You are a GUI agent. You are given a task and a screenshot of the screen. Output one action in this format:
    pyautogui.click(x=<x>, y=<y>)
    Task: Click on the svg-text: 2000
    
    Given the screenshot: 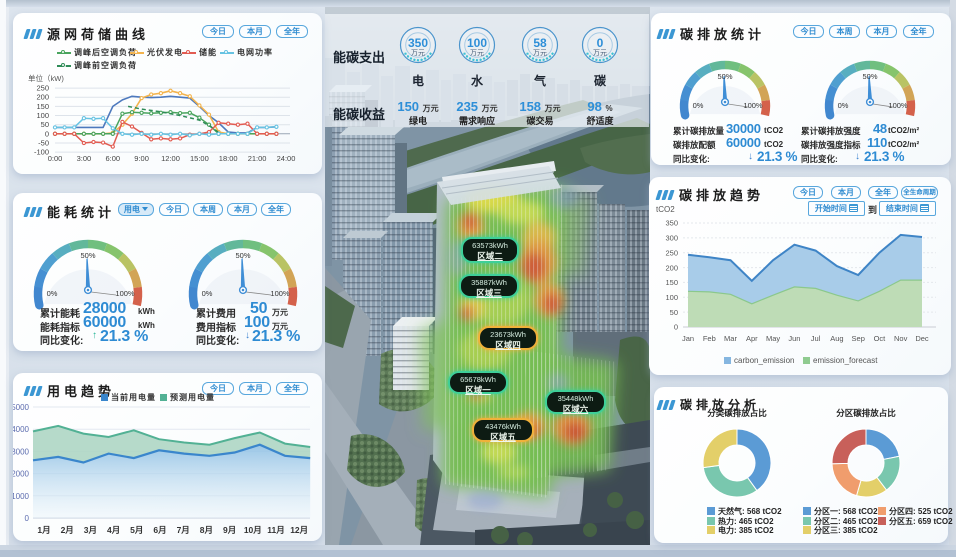 What is the action you would take?
    pyautogui.click(x=21, y=474)
    